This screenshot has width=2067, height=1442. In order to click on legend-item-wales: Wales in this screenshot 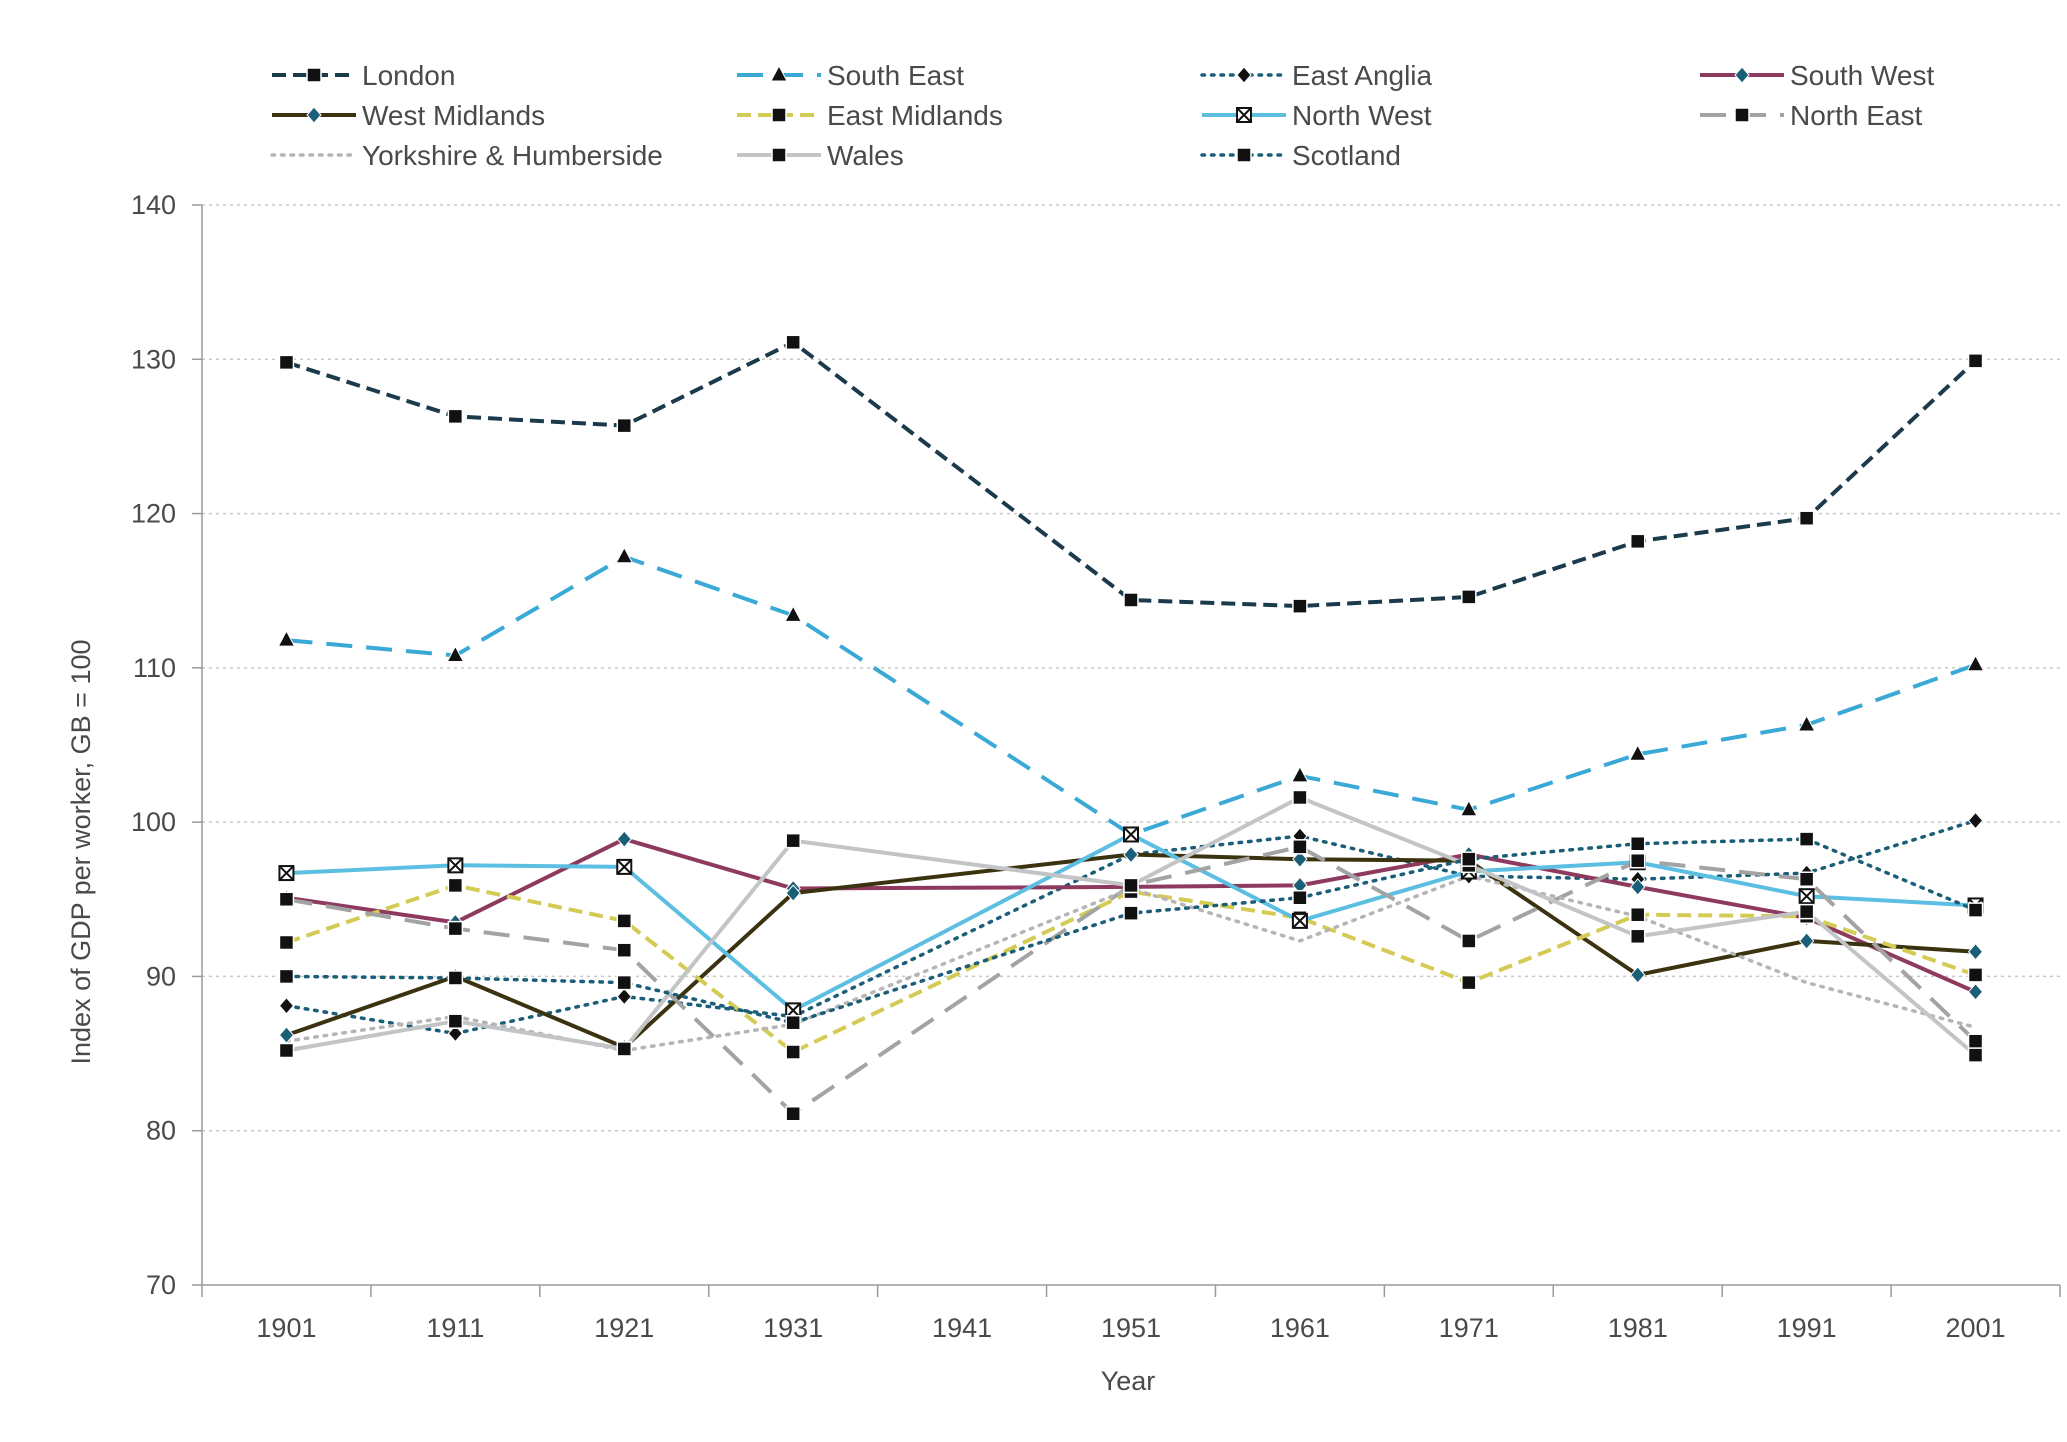, I will do `click(820, 155)`.